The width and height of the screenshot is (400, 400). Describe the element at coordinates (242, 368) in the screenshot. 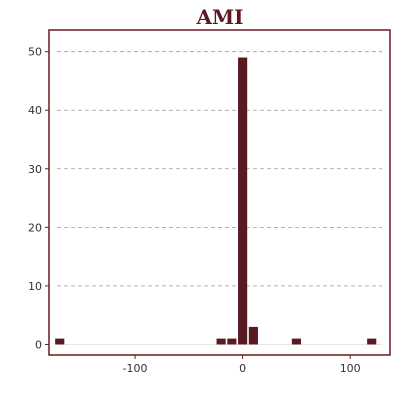

I see `x-tick-label: 0` at that location.